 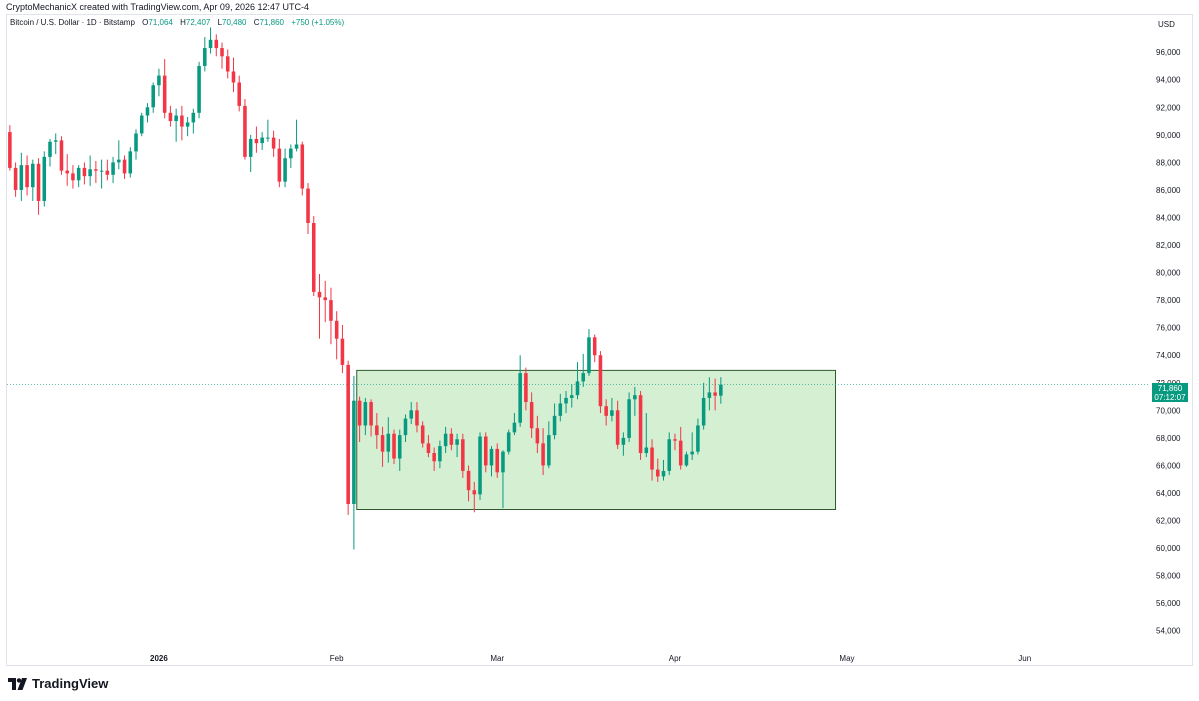 I want to click on y-tick-label: 56,000, so click(x=1168, y=603).